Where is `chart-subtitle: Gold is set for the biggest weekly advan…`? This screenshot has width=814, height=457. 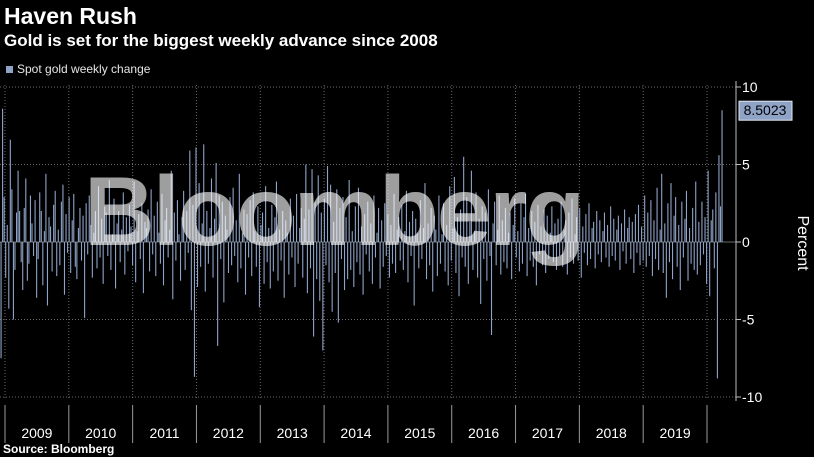
chart-subtitle: Gold is set for the biggest weekly advan… is located at coordinates (221, 40).